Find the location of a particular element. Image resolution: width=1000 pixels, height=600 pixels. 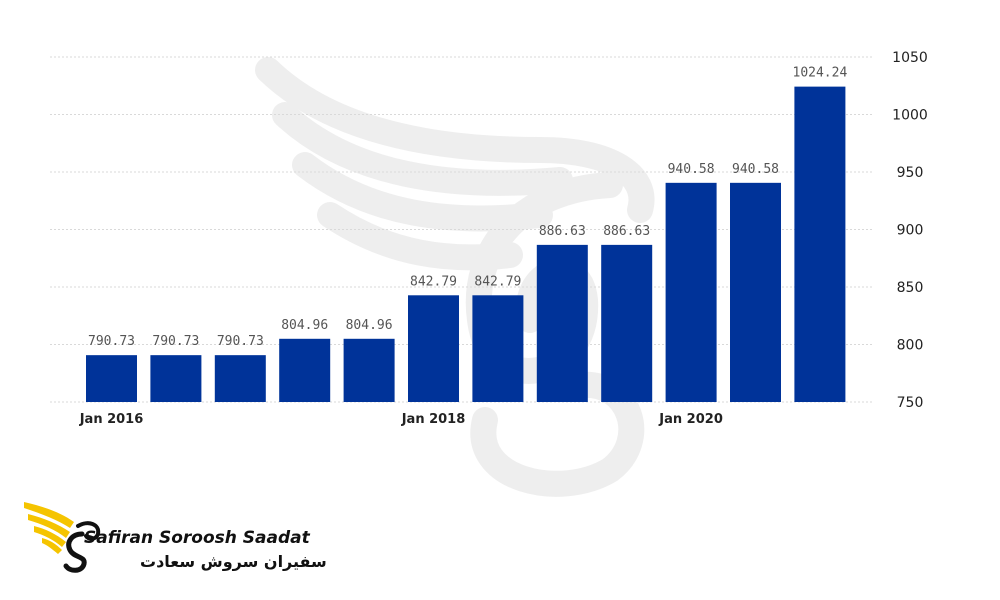

bar-value-label: 1024.24 is located at coordinates (820, 73).